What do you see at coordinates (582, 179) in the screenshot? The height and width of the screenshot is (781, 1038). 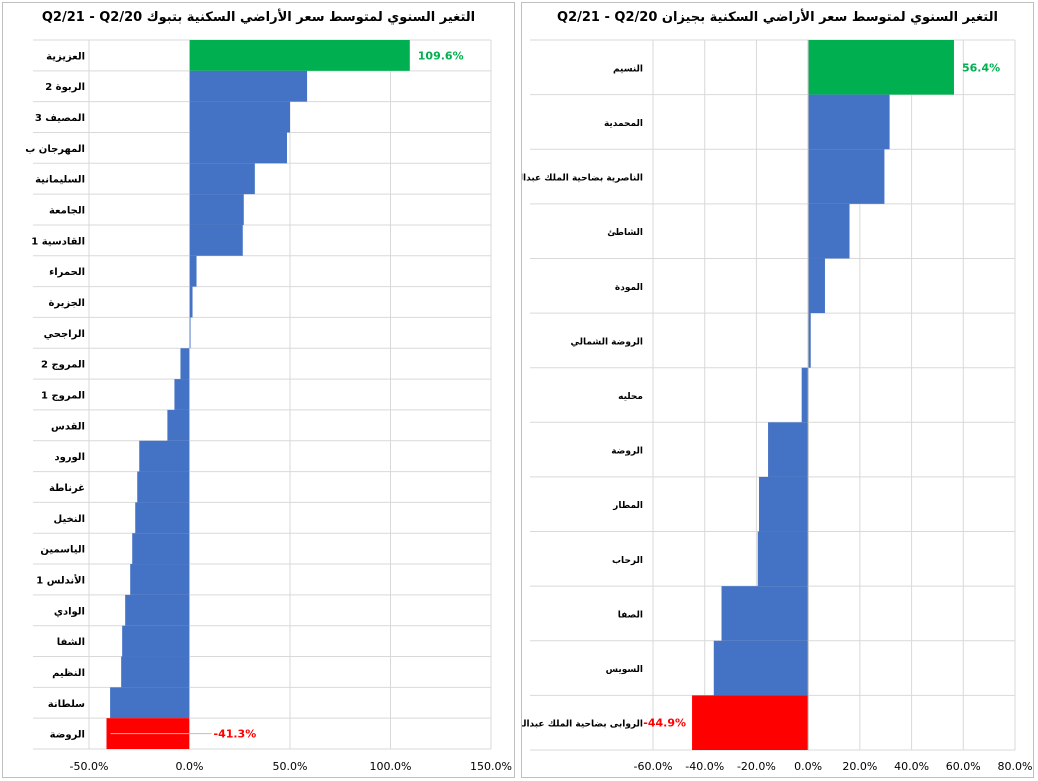 I see `jazan-category-label: الناصرية بضاحية الملك عبدالله` at bounding box center [582, 179].